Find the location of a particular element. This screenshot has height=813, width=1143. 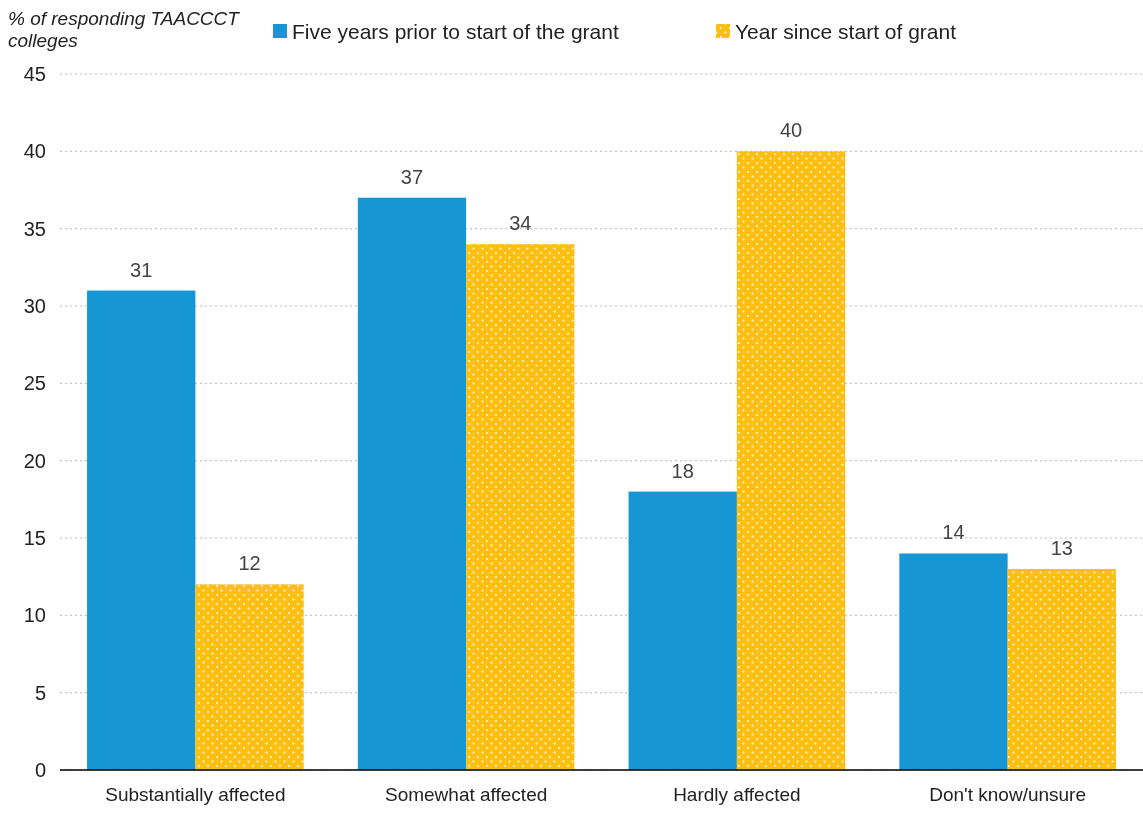

y-axis-title: % of responding TAACCCT colleges is located at coordinates (124, 29).